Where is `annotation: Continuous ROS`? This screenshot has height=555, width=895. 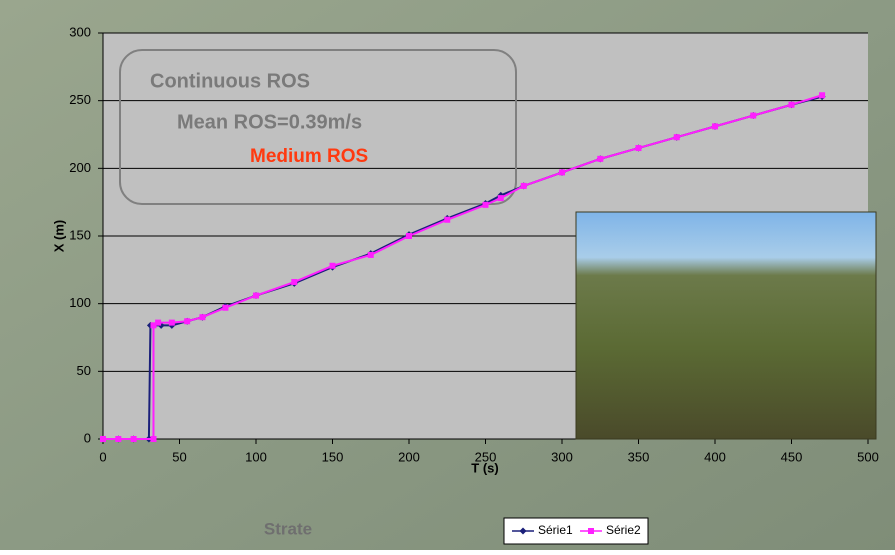 annotation: Continuous ROS is located at coordinates (230, 81).